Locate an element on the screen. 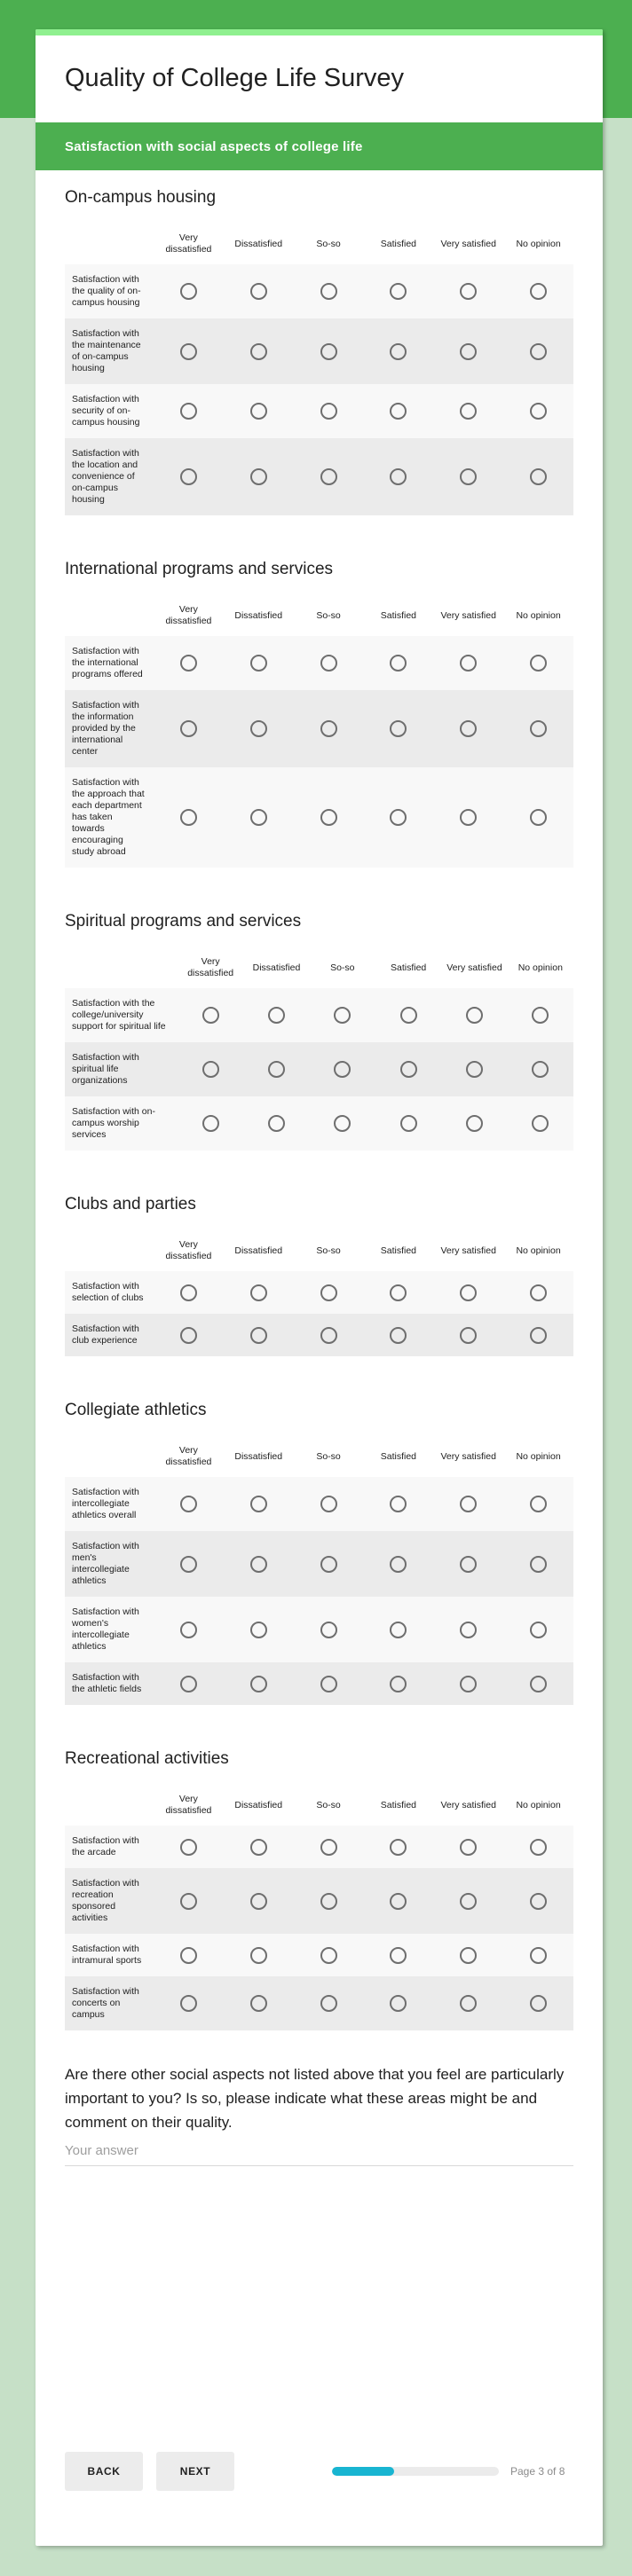 The height and width of the screenshot is (2576, 632). back-button: BACK is located at coordinates (104, 2471).